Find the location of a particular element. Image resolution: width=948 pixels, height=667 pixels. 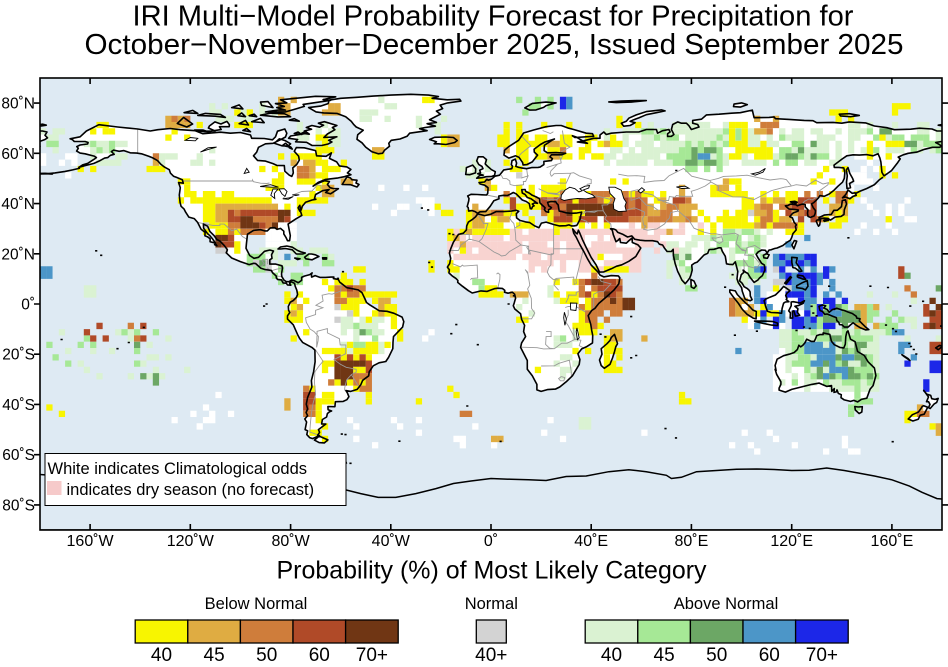

svg-text: 160˚E is located at coordinates (892, 541).